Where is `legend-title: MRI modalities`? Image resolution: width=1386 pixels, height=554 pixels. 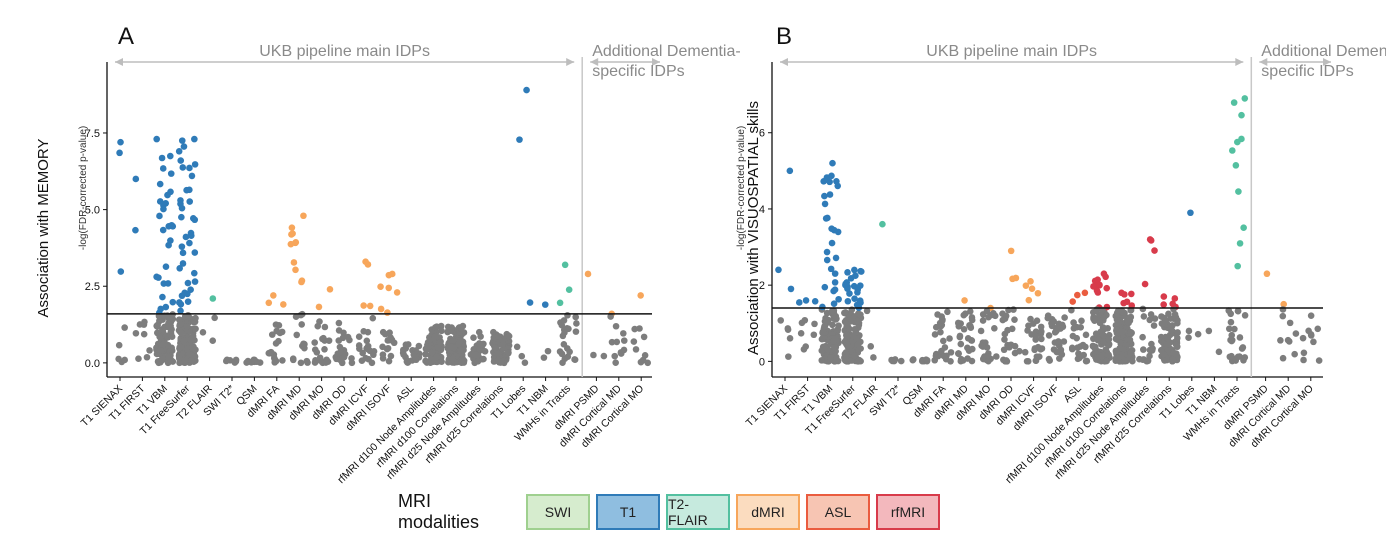
legend-title: MRI modalities is located at coordinates (439, 511).